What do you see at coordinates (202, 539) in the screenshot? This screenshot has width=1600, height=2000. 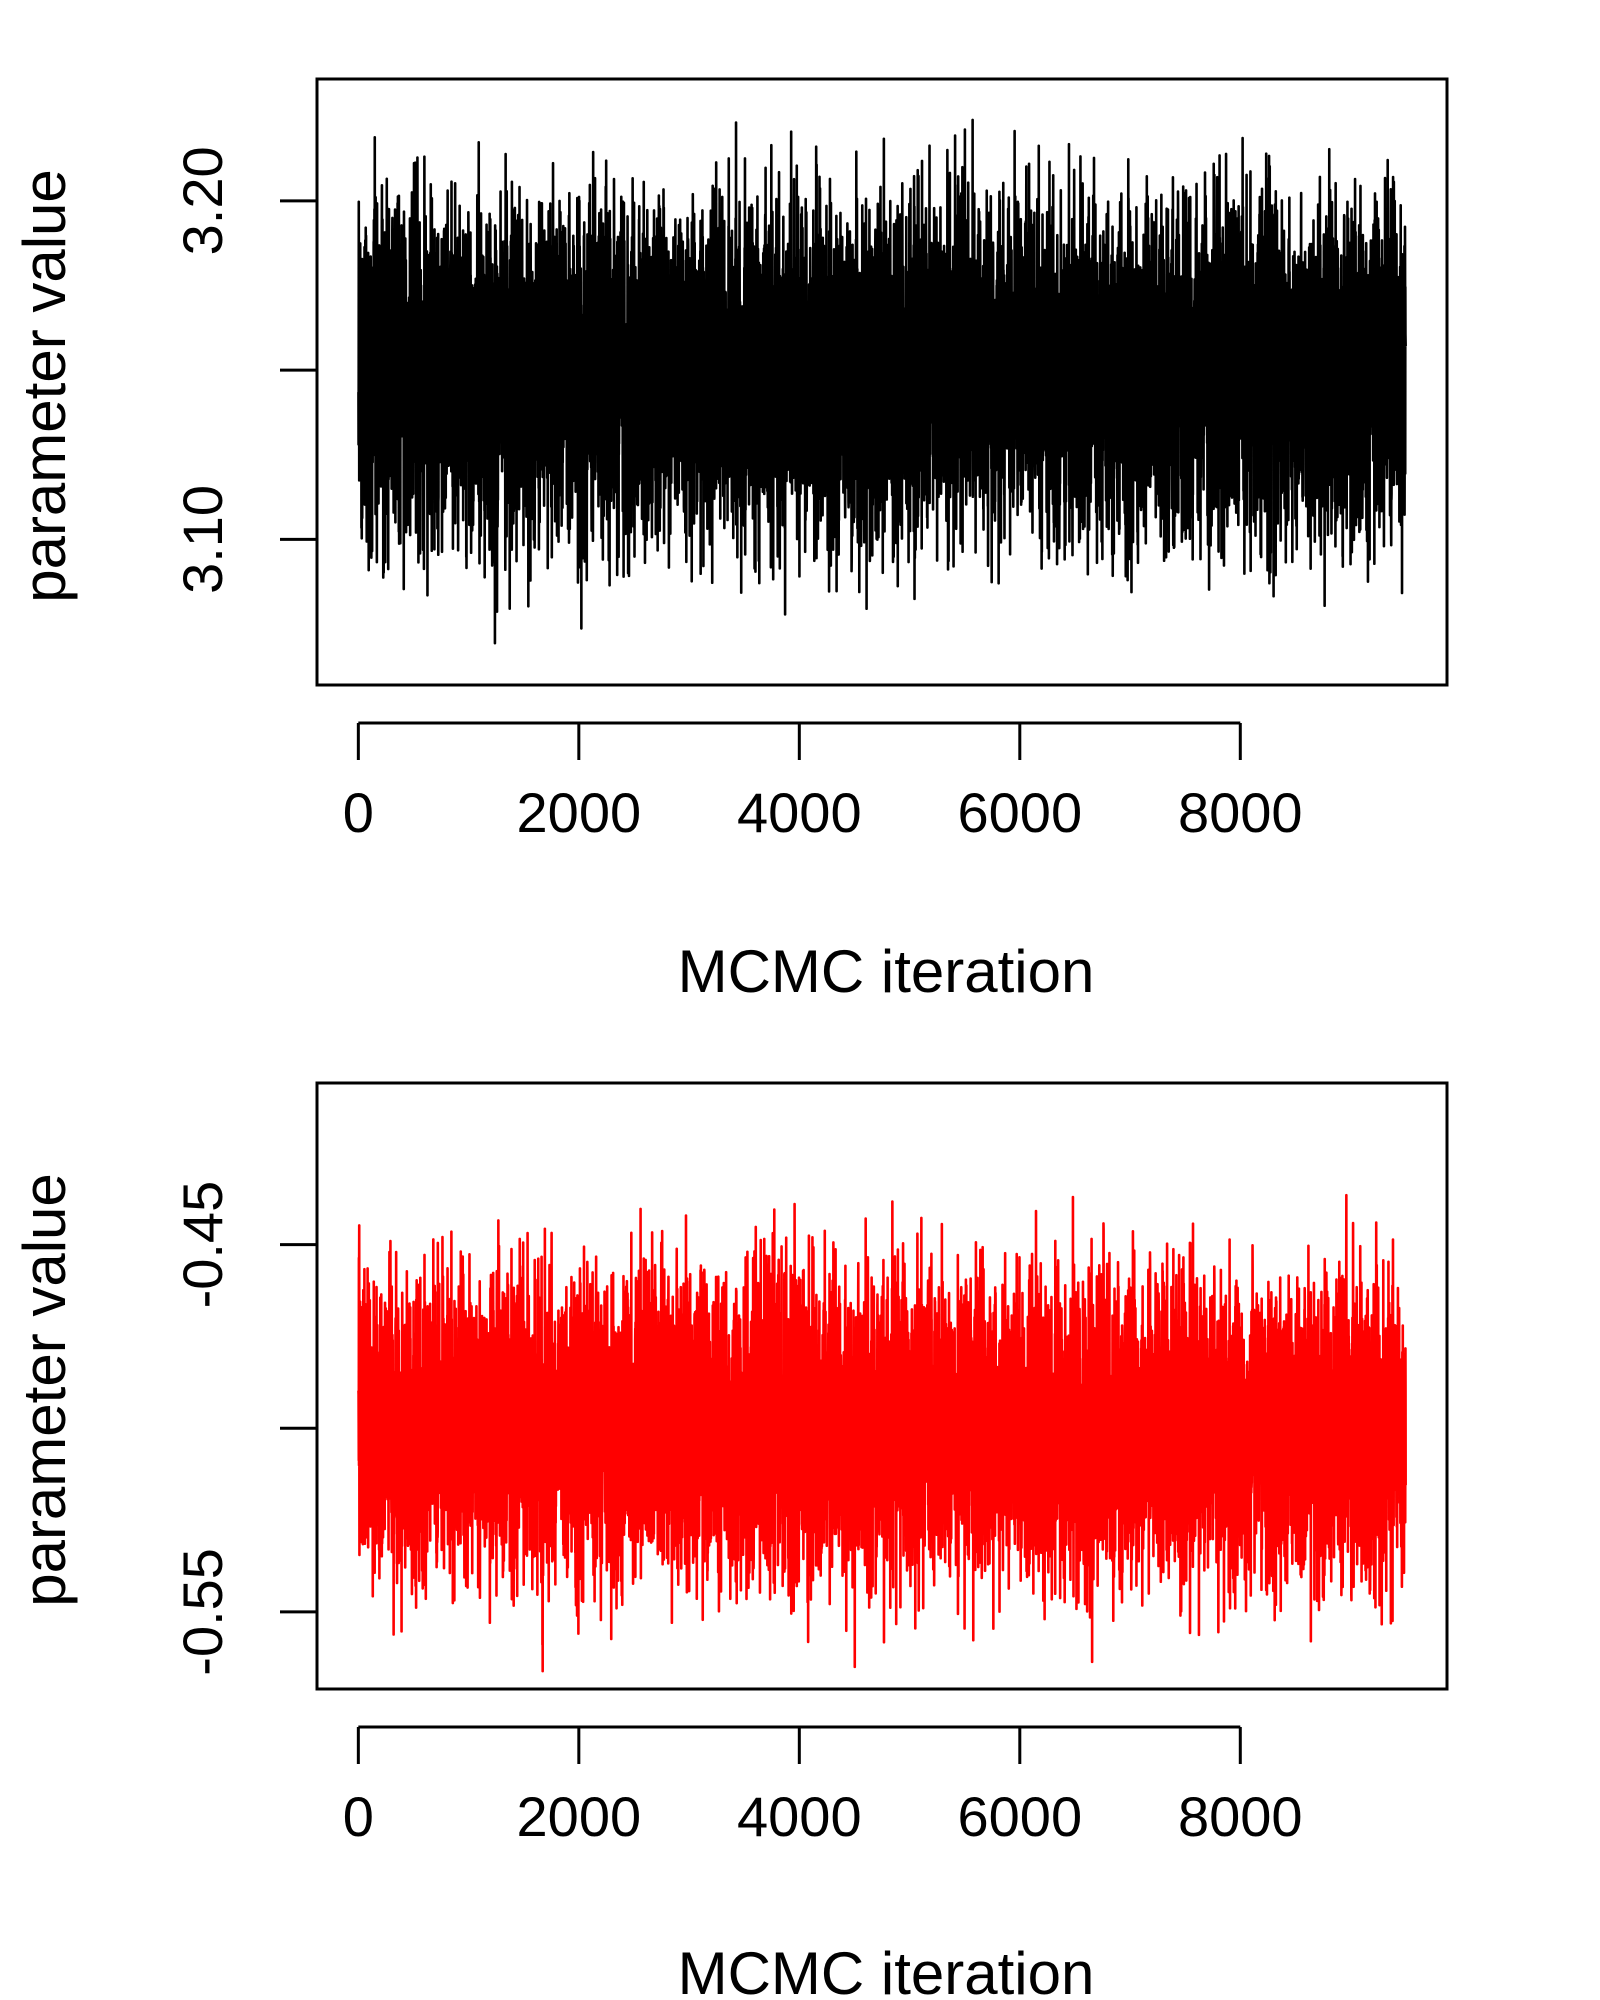 I see `y-tick-label: 3.10` at bounding box center [202, 539].